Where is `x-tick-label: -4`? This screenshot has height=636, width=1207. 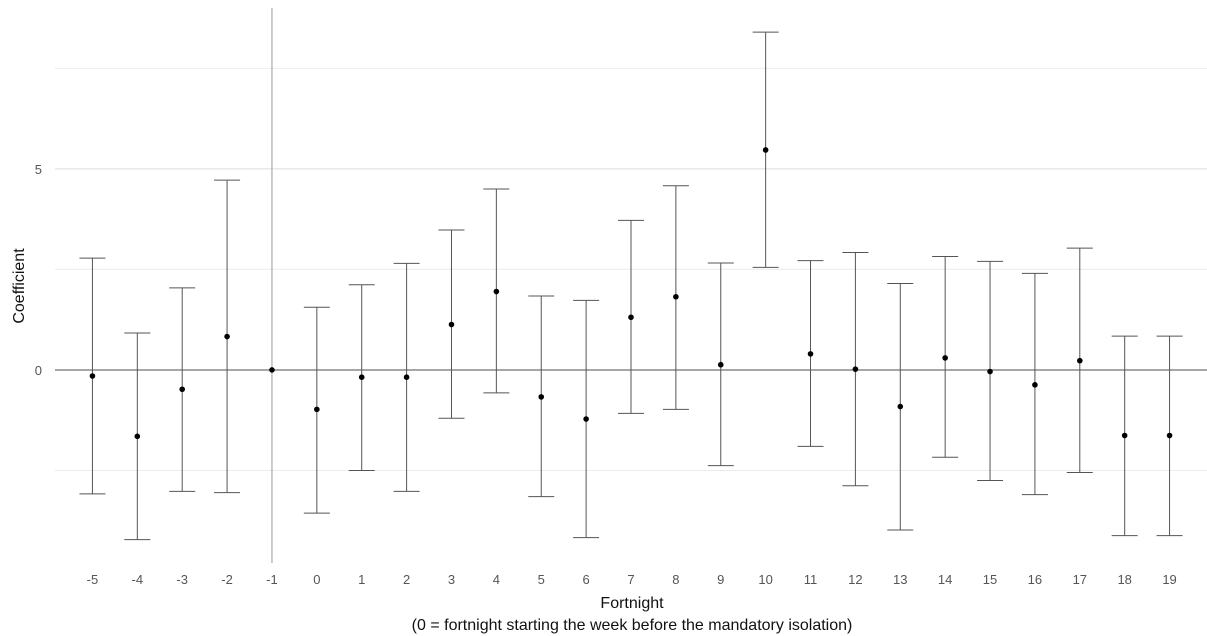 x-tick-label: -4 is located at coordinates (138, 579).